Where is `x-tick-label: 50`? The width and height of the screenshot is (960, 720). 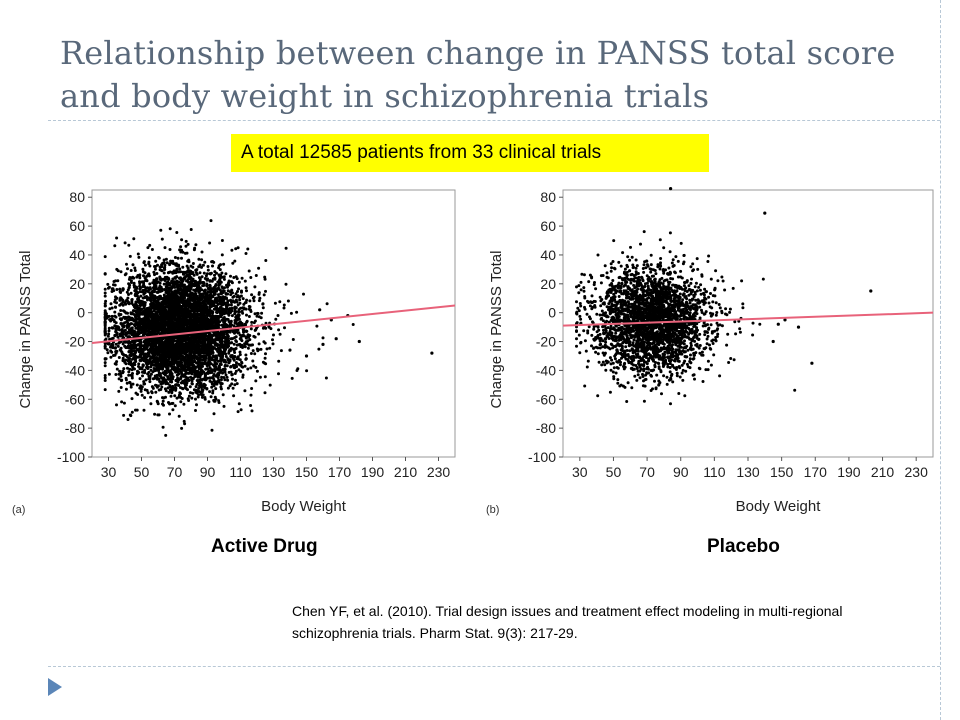 x-tick-label: 50 is located at coordinates (142, 472).